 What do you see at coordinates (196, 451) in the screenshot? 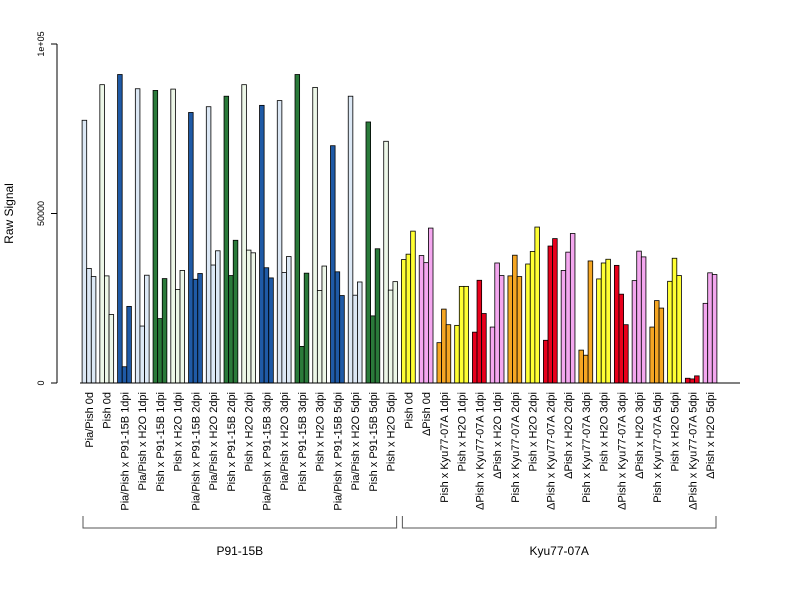
I see `category-label-6: Pia/Pish x P91-15B 2dpi` at bounding box center [196, 451].